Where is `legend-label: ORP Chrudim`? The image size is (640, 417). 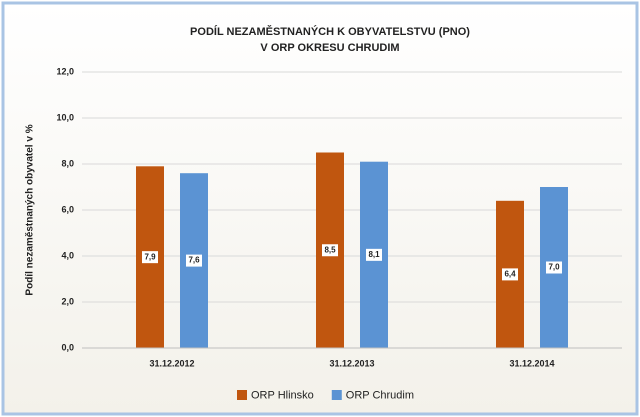 legend-label: ORP Chrudim is located at coordinates (380, 395).